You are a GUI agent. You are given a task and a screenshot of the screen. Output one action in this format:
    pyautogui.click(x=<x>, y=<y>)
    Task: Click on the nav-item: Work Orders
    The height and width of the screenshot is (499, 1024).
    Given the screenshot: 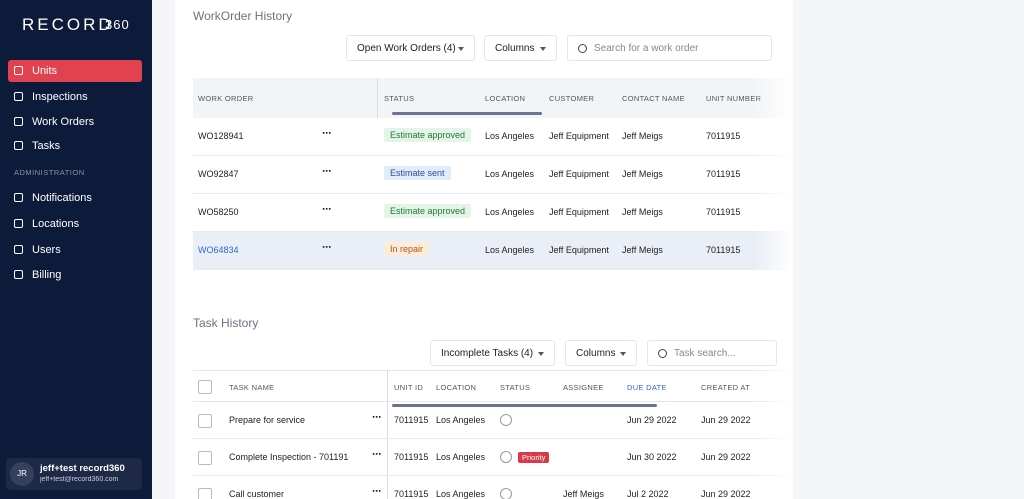 What is the action you would take?
    pyautogui.click(x=75, y=122)
    